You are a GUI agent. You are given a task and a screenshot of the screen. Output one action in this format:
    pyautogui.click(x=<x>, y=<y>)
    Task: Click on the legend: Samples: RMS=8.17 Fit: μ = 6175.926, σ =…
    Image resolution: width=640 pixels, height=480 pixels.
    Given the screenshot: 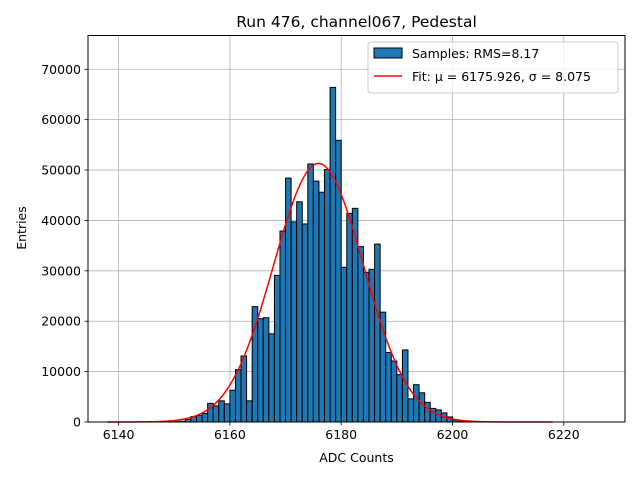 What is the action you would take?
    pyautogui.click(x=493, y=67)
    